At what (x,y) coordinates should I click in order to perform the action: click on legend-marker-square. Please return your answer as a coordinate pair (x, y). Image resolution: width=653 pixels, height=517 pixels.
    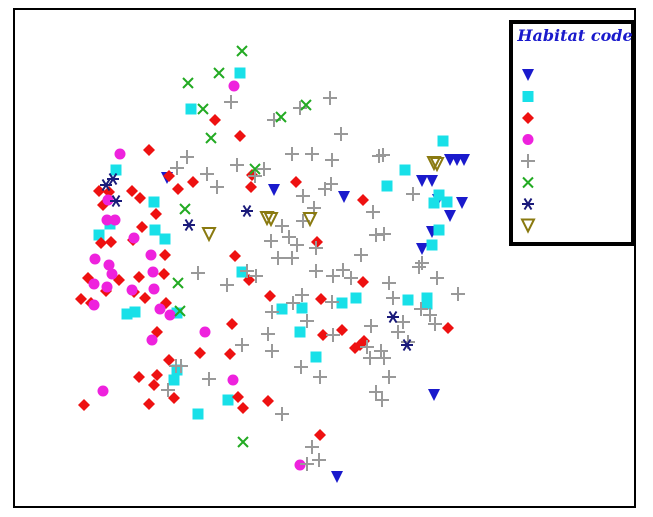
    Looking at the image, I should click on (528, 96).